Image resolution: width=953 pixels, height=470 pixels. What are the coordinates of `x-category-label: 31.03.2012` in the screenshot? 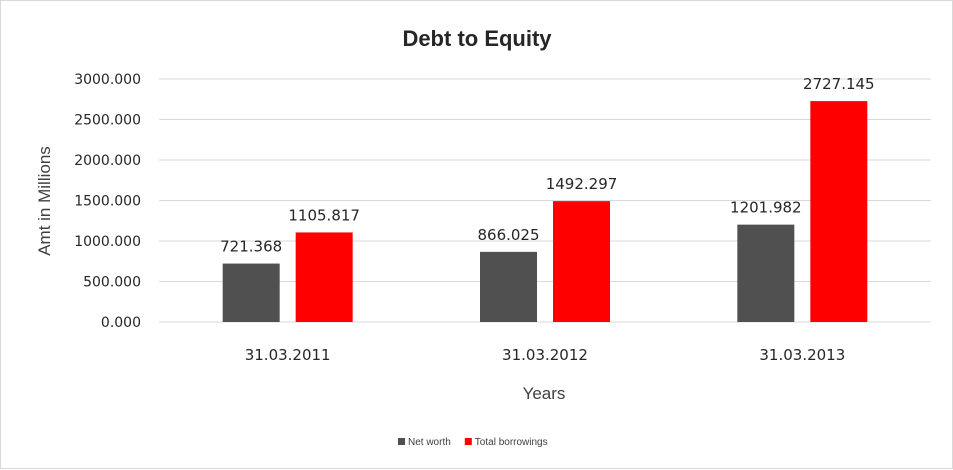 It's located at (545, 355).